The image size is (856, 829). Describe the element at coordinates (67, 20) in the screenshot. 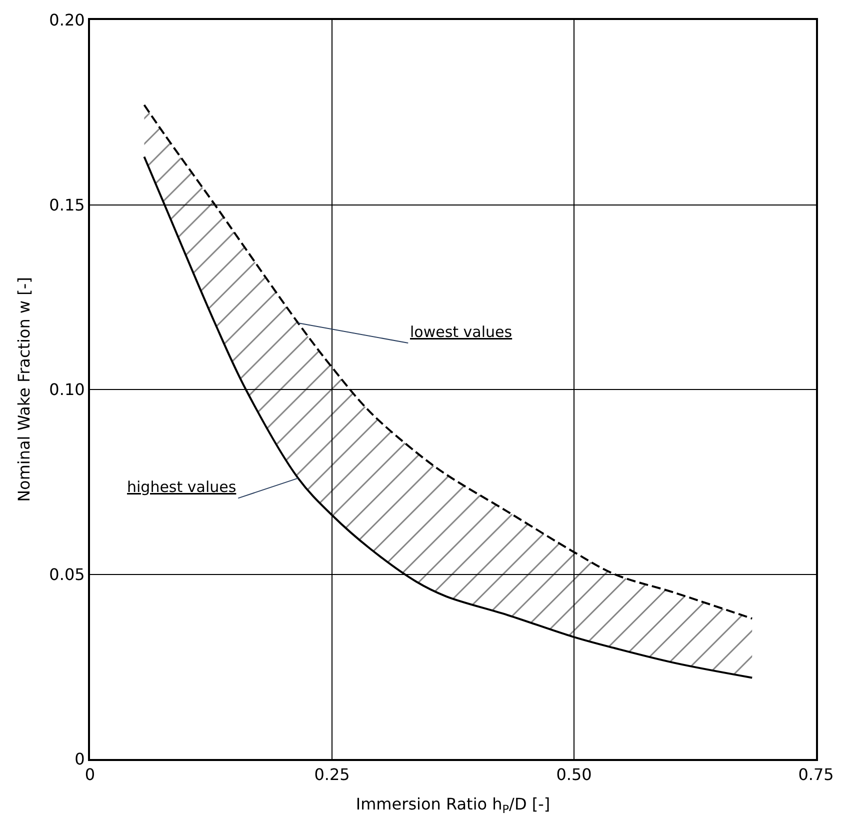

I see `y-tick-label: 0.20` at that location.